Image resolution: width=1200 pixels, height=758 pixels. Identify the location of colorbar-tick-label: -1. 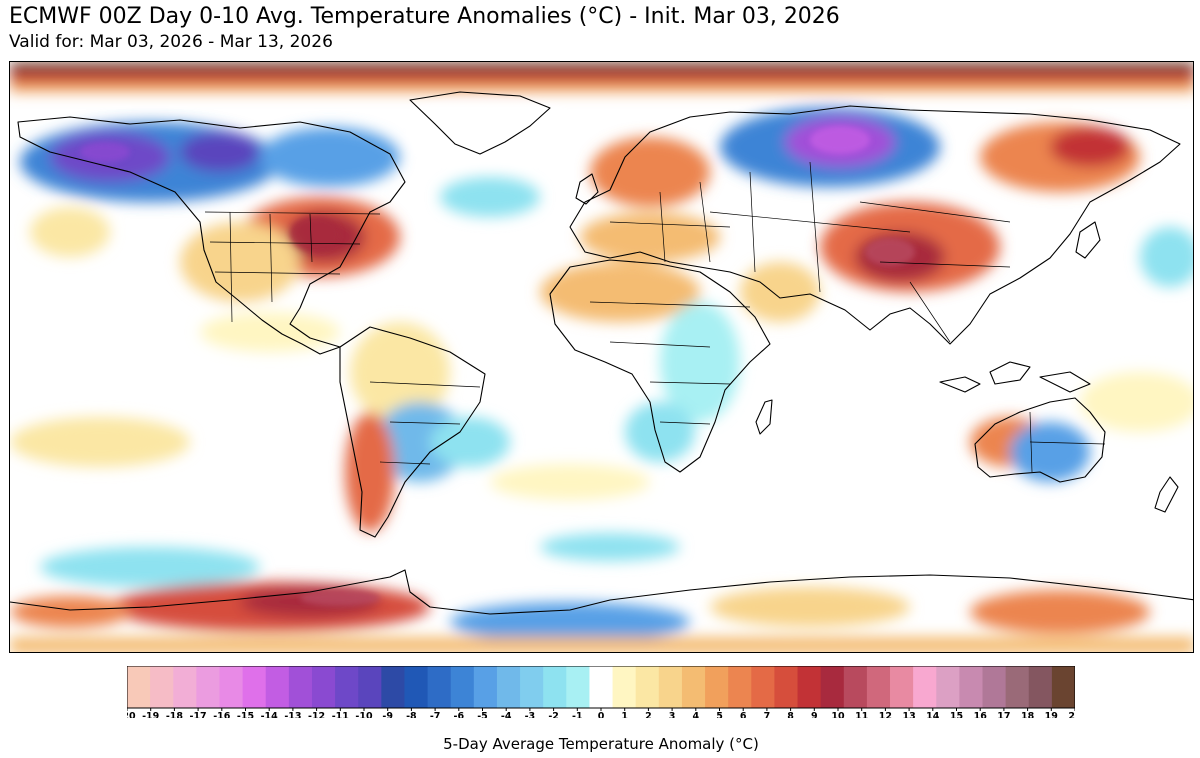
(577, 714).